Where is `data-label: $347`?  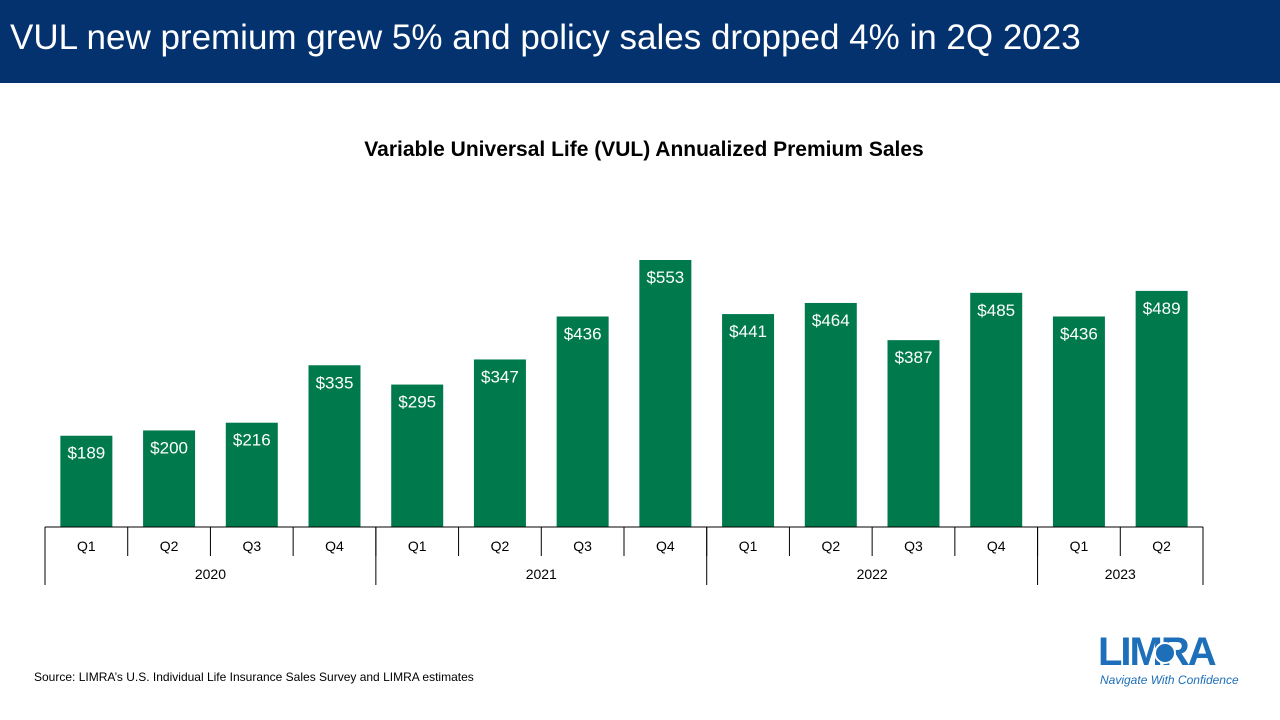
data-label: $347 is located at coordinates (500, 376).